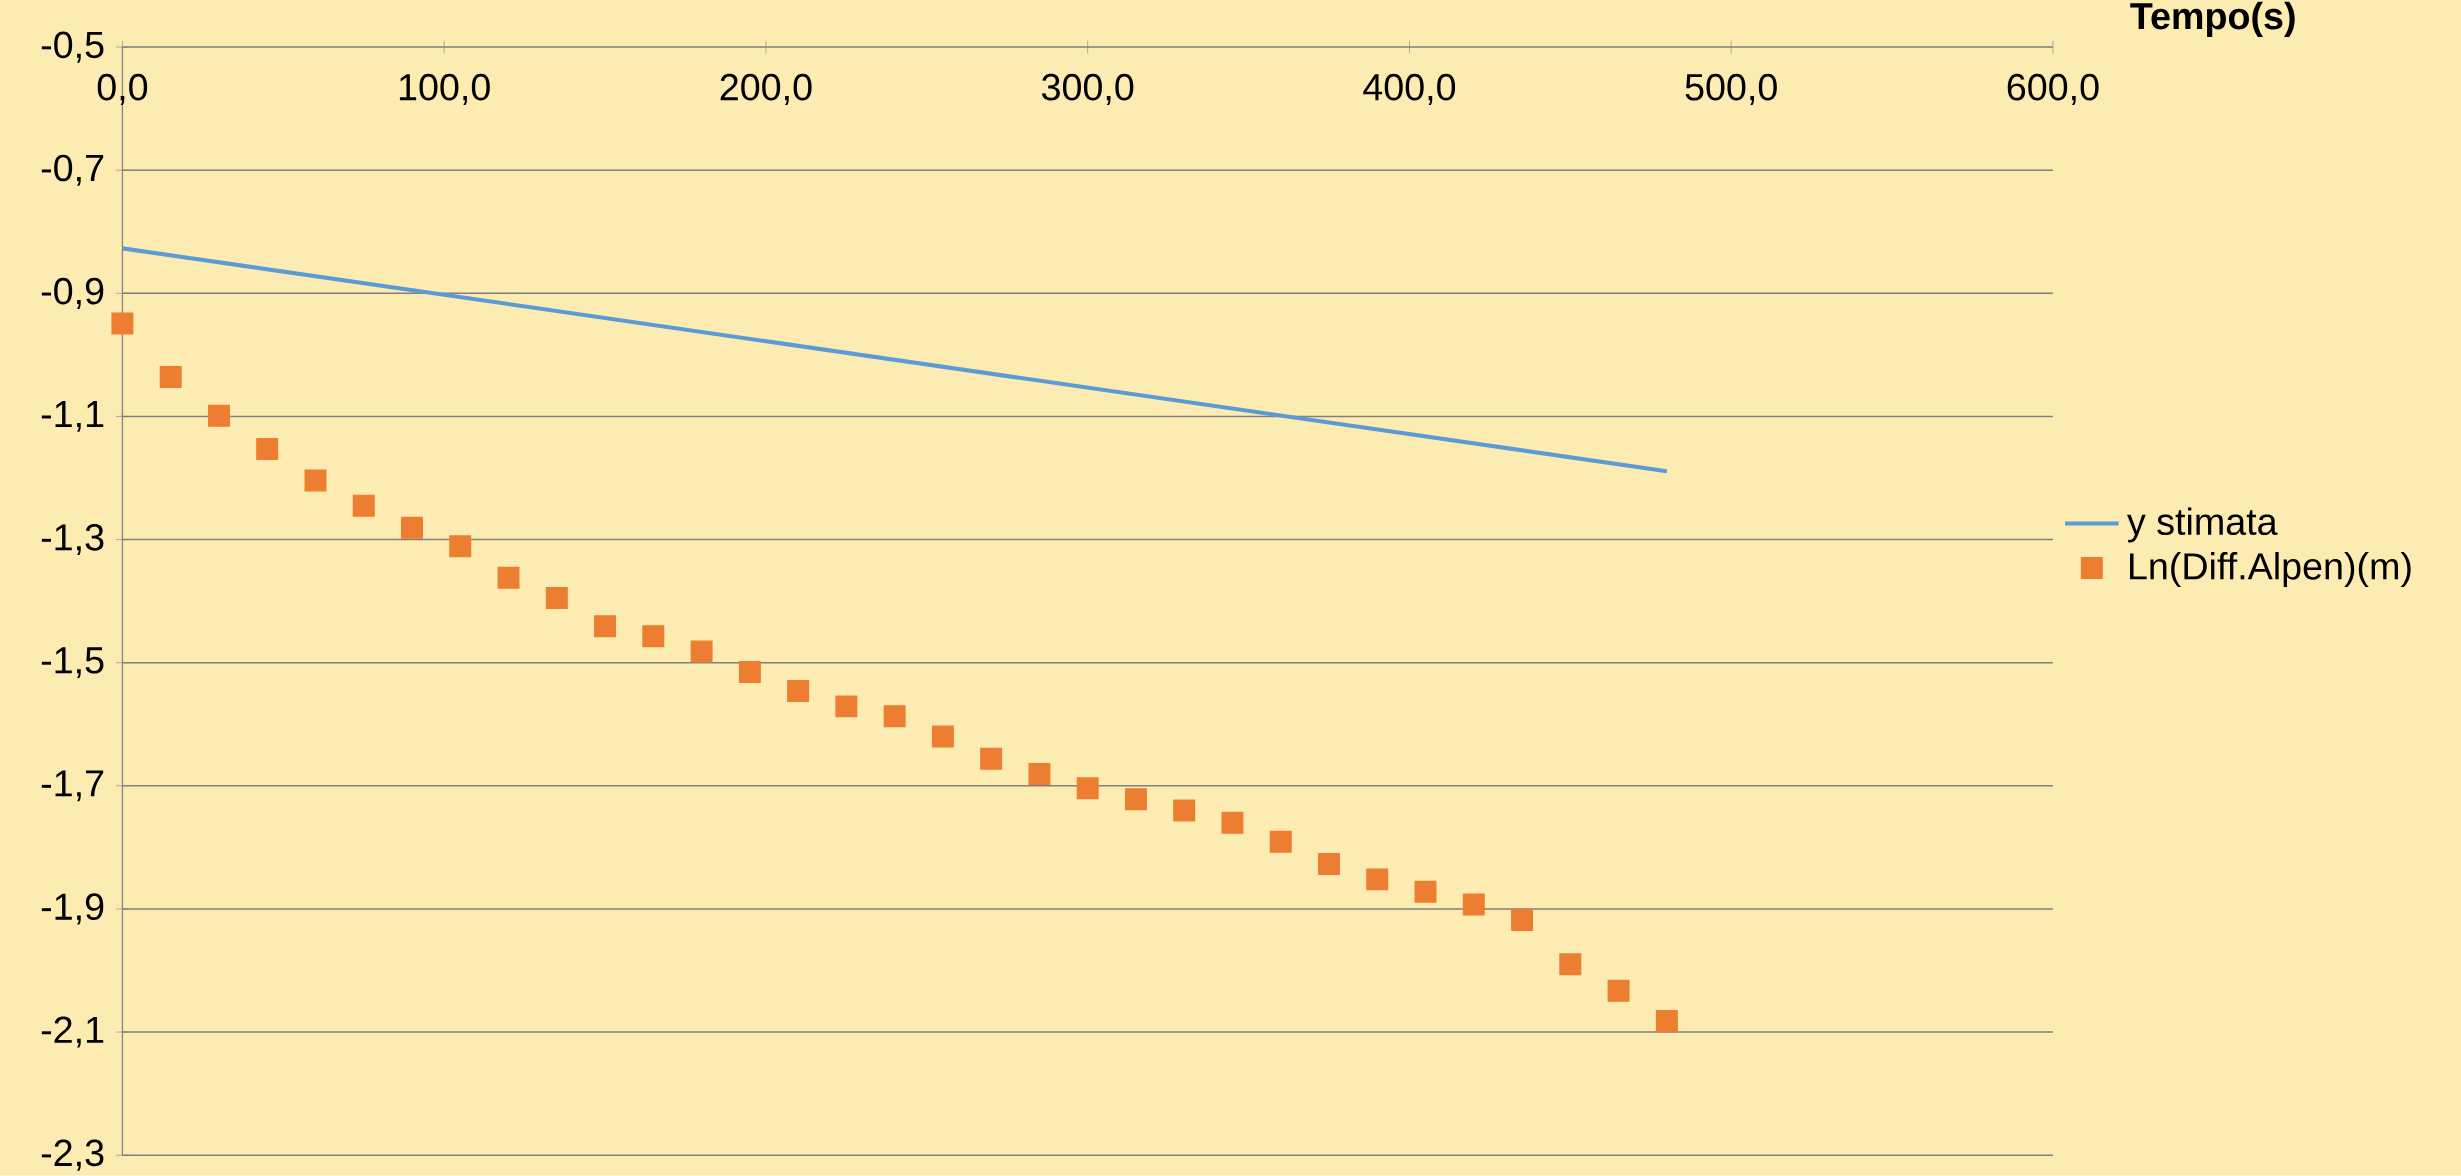 The height and width of the screenshot is (1176, 2461). I want to click on y-tick-label: -2,1, so click(72, 1032).